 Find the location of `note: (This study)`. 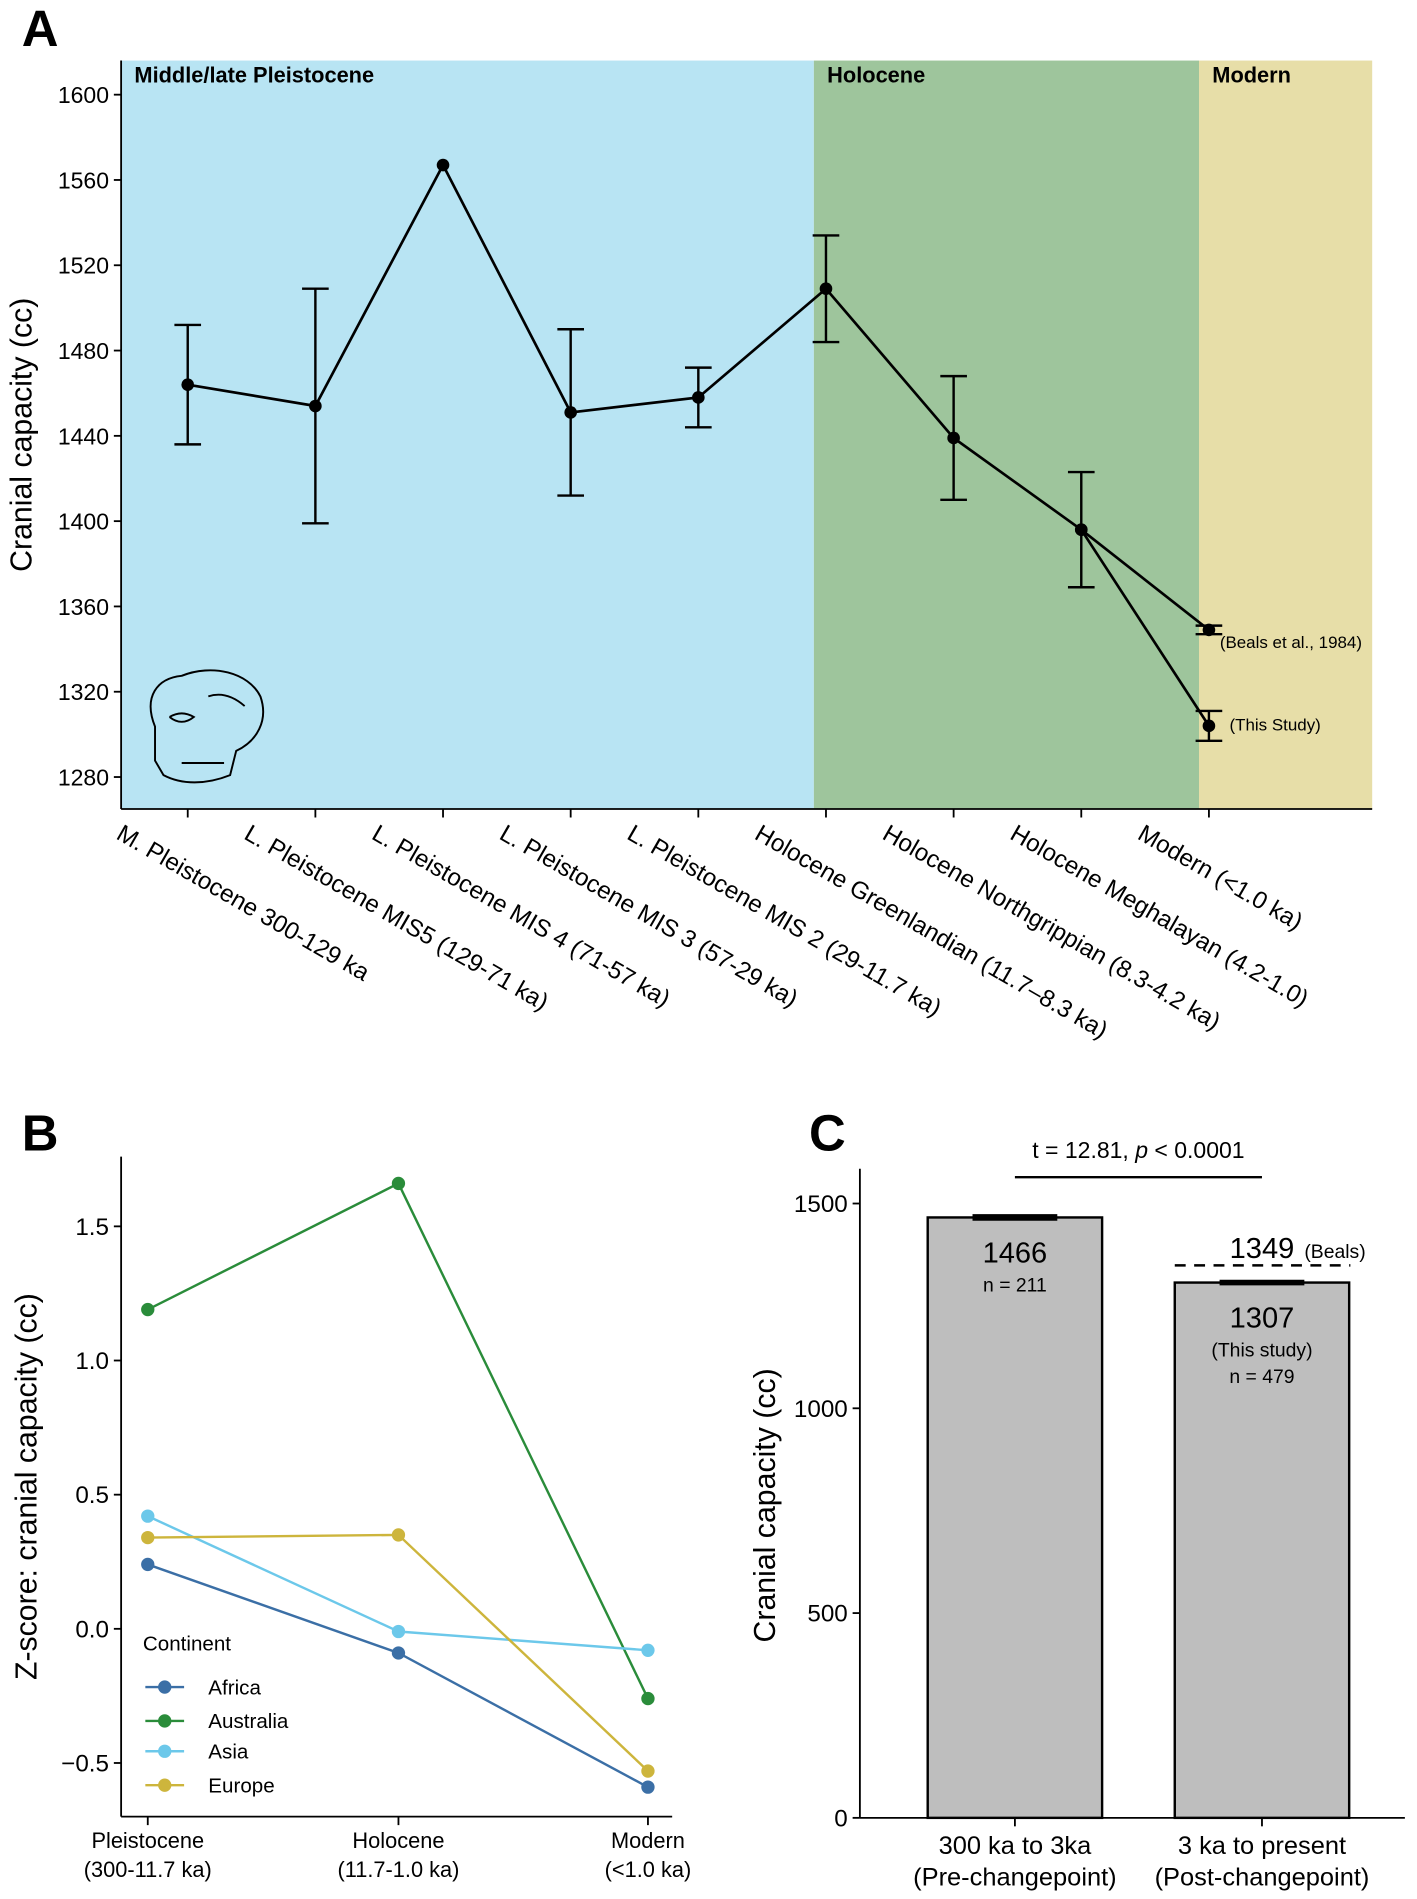

note: (This study) is located at coordinates (1261, 1350).